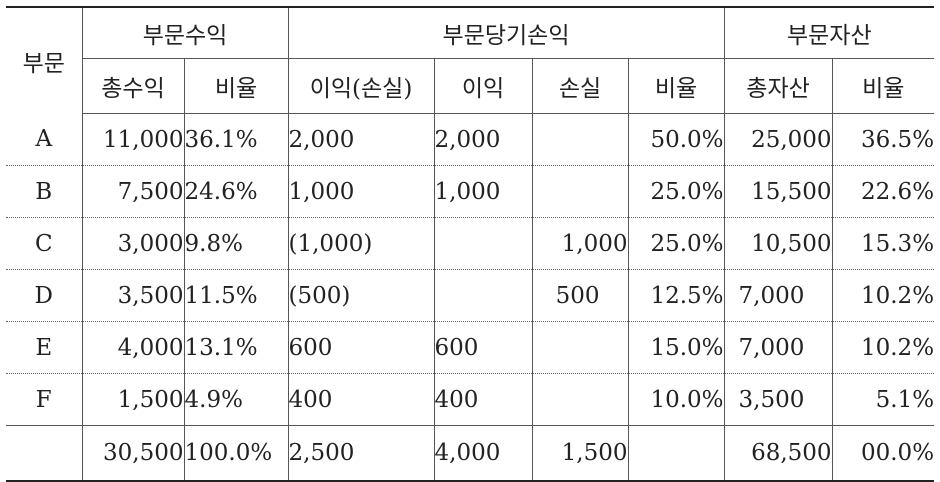 The image size is (940, 482). Describe the element at coordinates (676, 347) in the screenshot. I see `cell-profit-ratio: 15.0%` at that location.